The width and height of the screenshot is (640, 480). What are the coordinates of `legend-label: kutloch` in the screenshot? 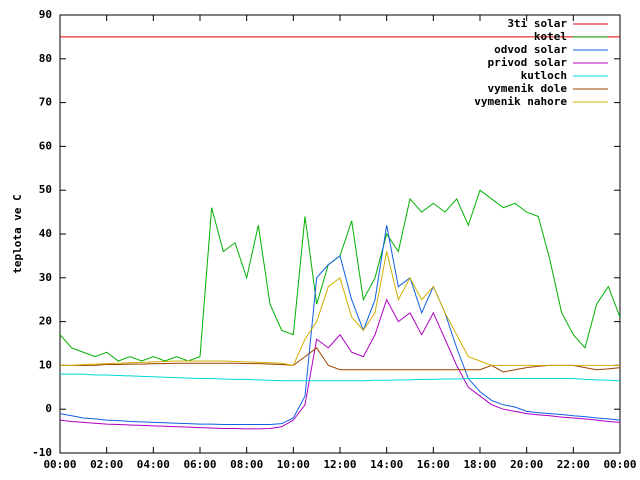 It's located at (544, 75).